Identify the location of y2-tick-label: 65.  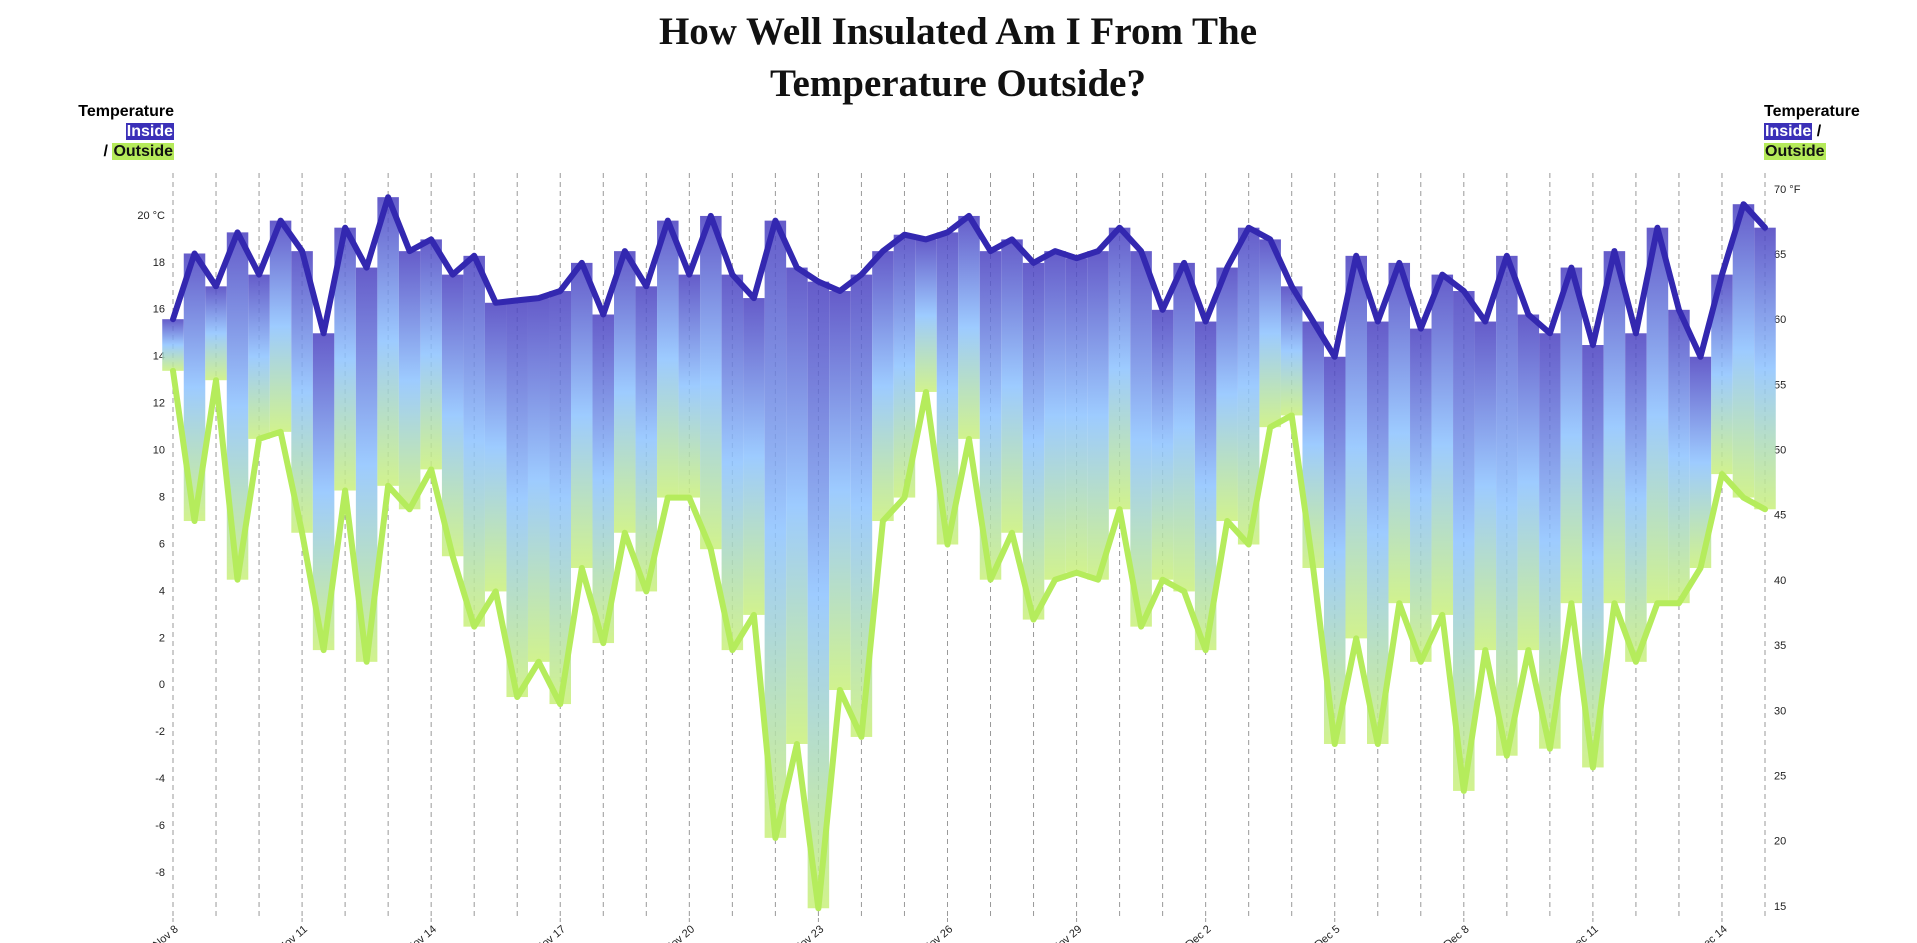
(1780, 255).